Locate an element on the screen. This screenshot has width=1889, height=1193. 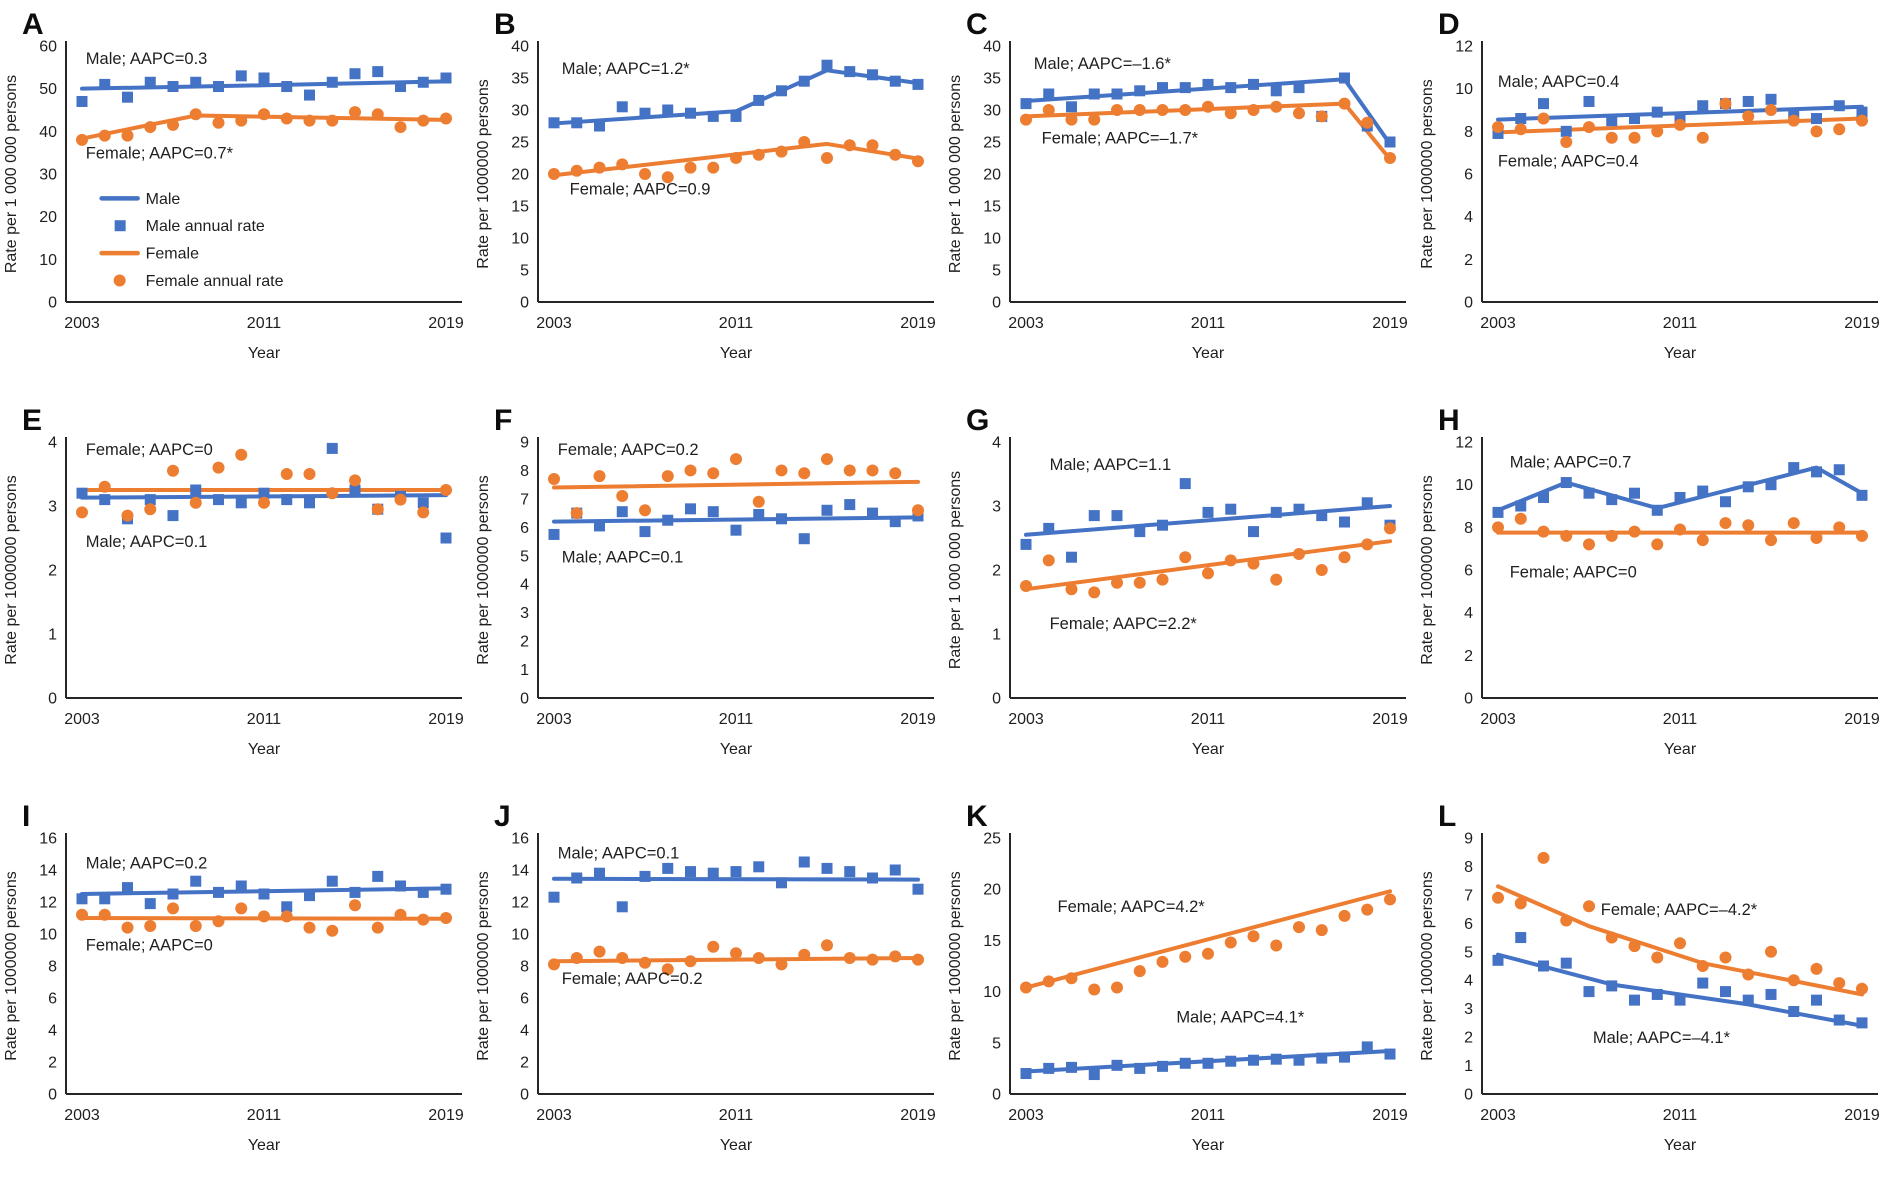
panel-letter: H is located at coordinates (1449, 420).